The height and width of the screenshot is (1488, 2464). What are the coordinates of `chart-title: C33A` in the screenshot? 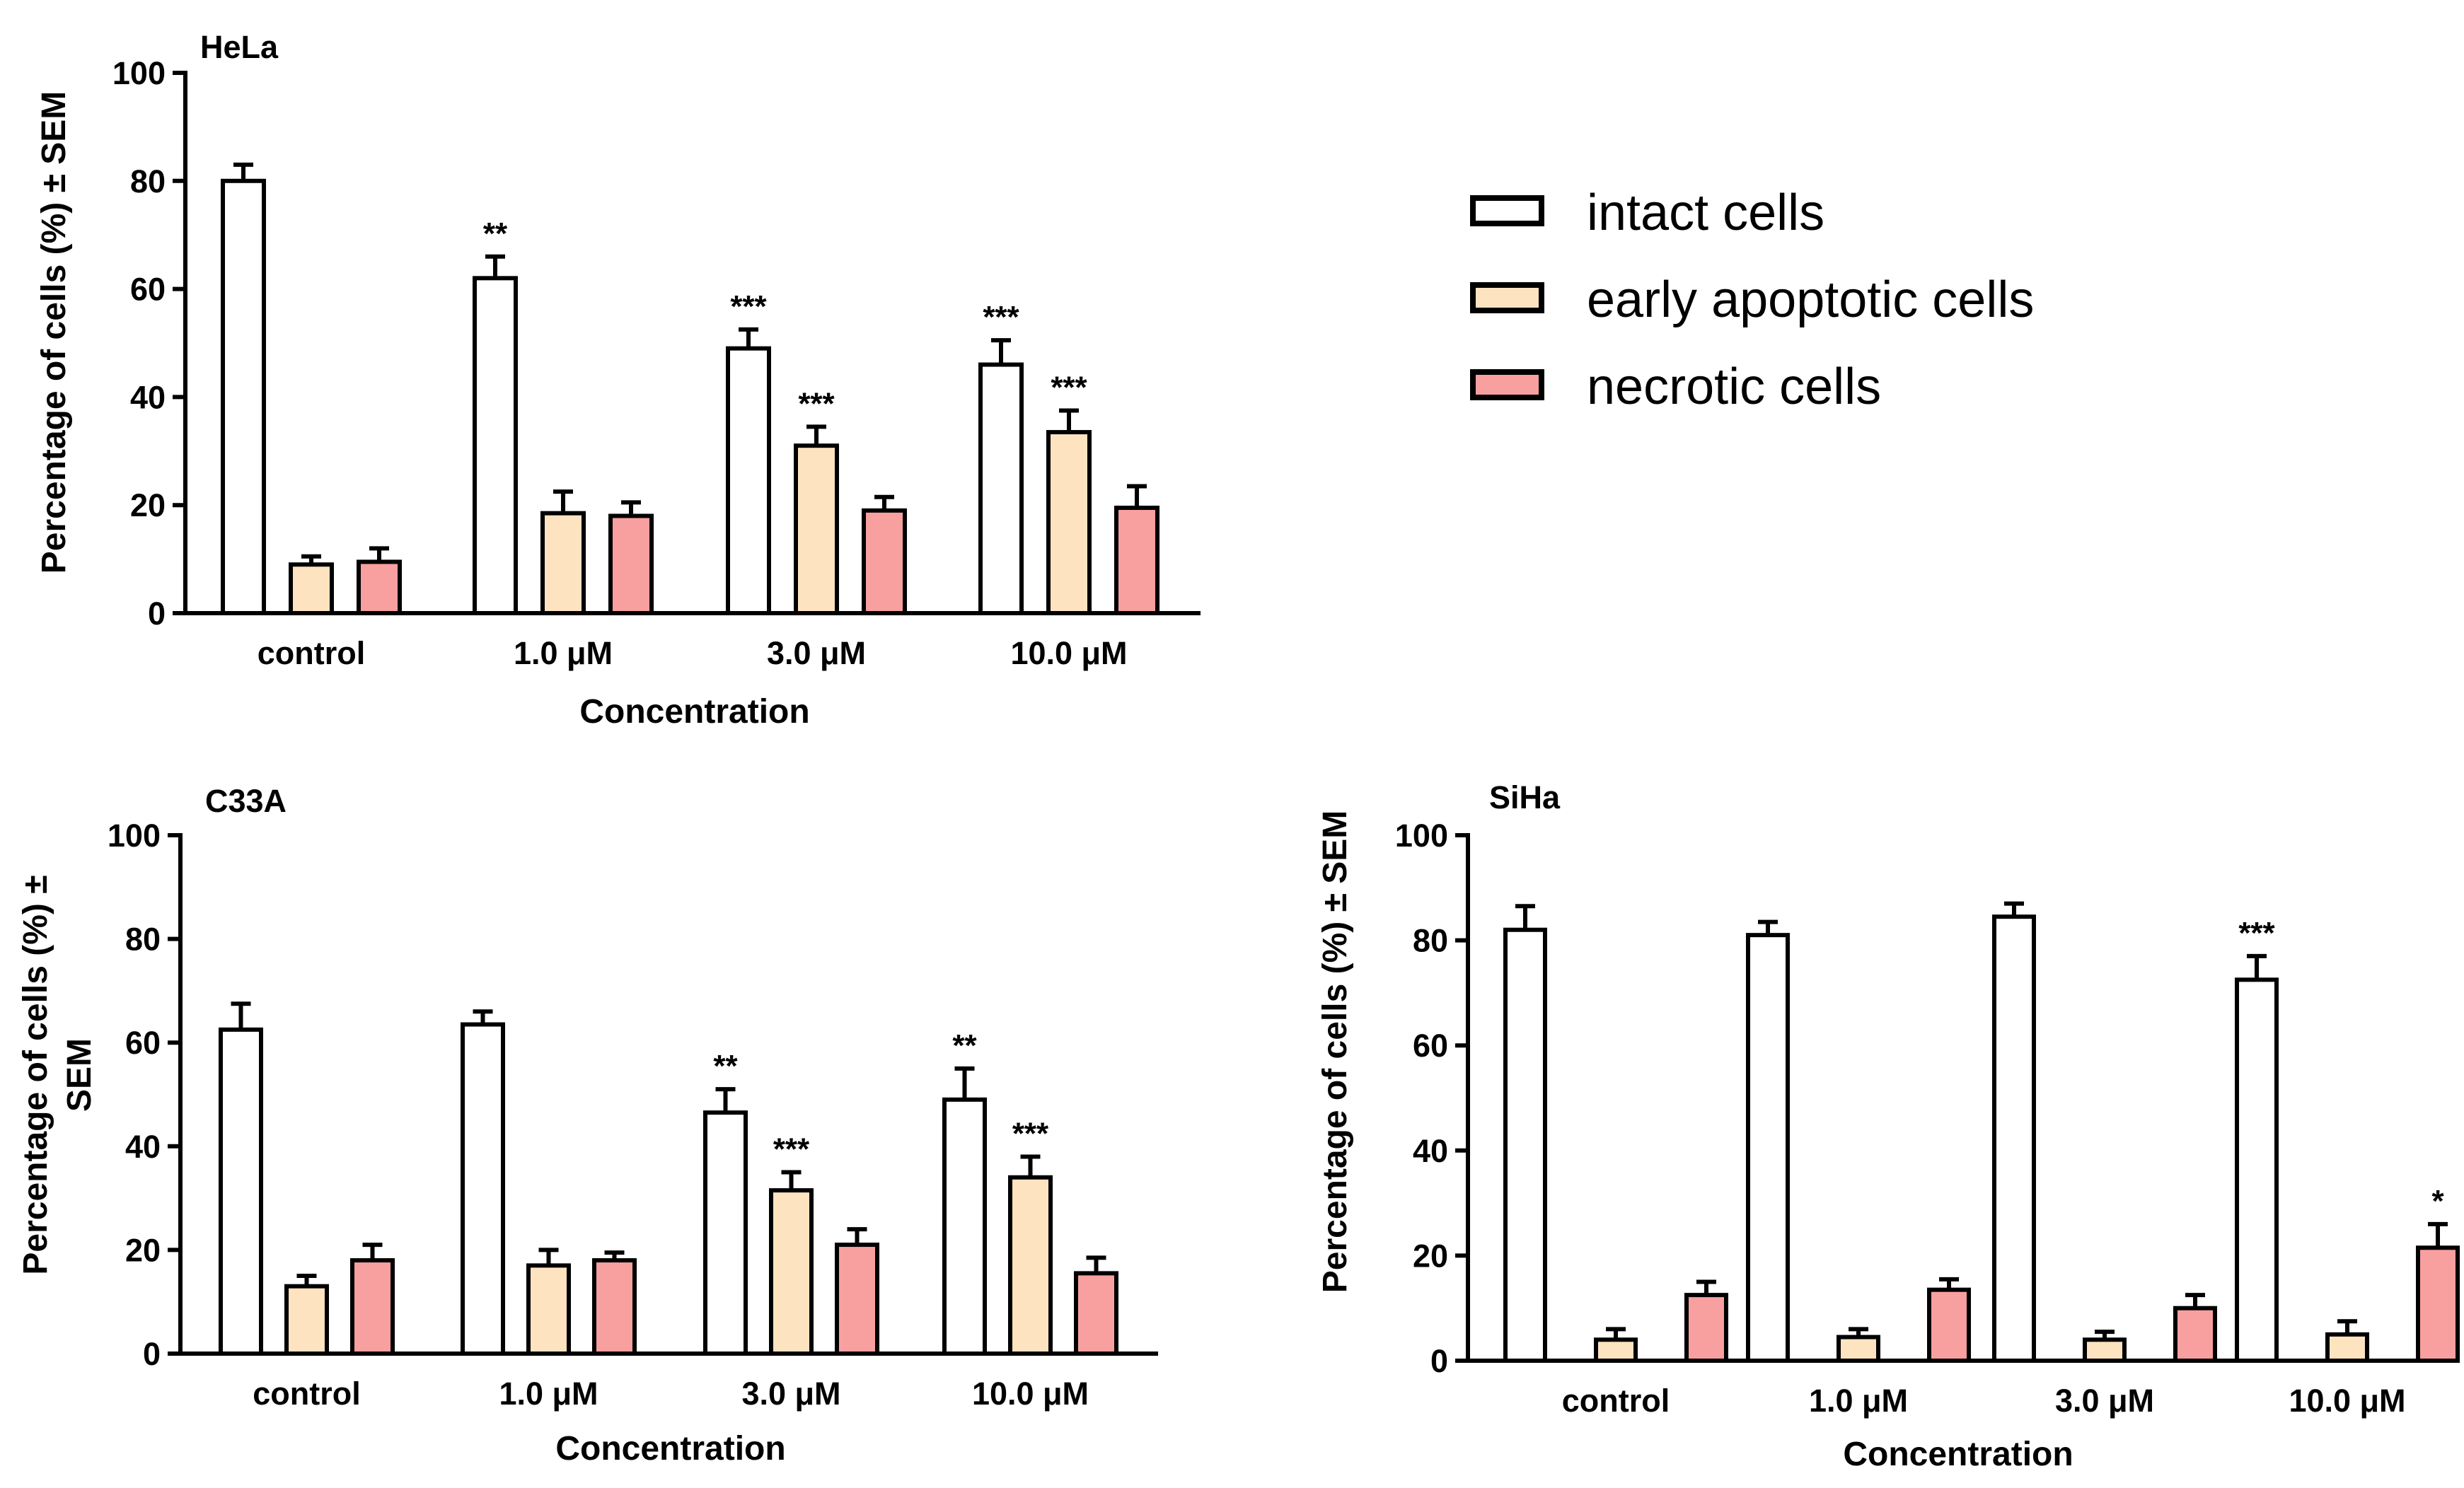 It's located at (246, 801).